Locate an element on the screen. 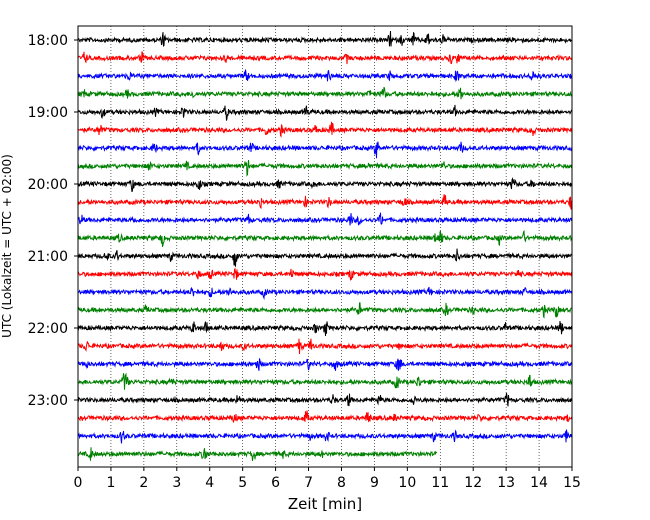 The height and width of the screenshot is (520, 650). x-tick-label: 2 is located at coordinates (143, 483).